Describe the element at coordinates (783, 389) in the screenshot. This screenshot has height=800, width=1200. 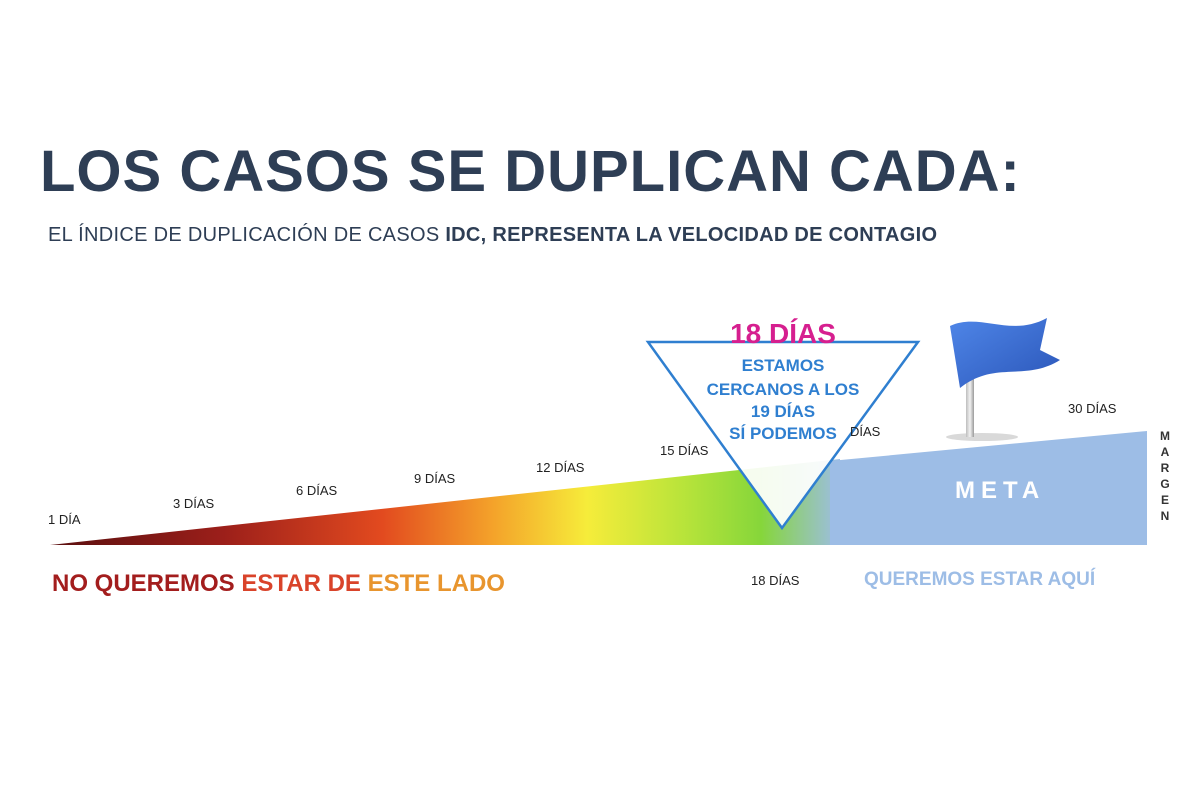
I see `callout-line-2: CERCANOS A LOS` at that location.